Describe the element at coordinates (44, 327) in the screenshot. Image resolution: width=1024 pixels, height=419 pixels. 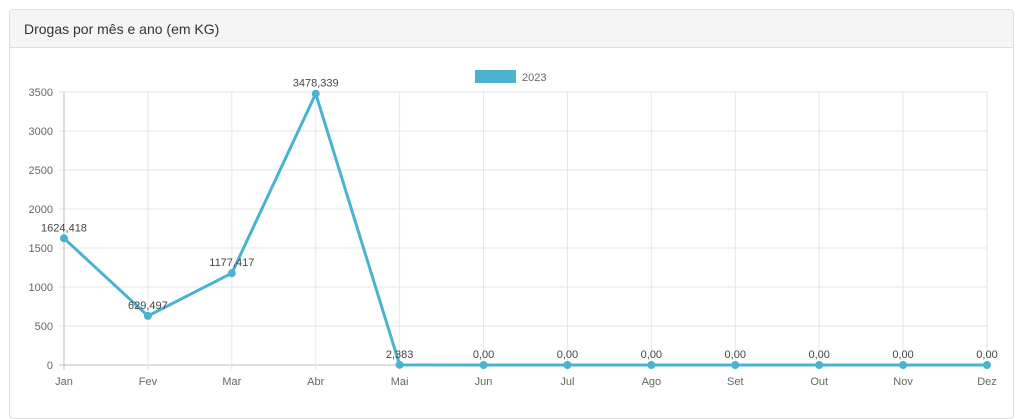
I see `y-tick-label: 500` at that location.